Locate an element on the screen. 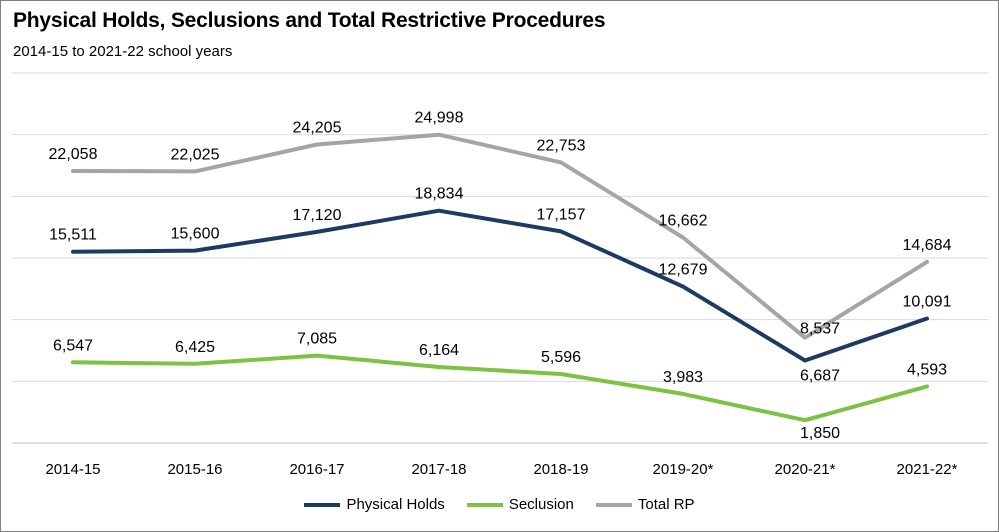 This screenshot has height=532, width=999. data-label-total-rp: 16,662 is located at coordinates (683, 221).